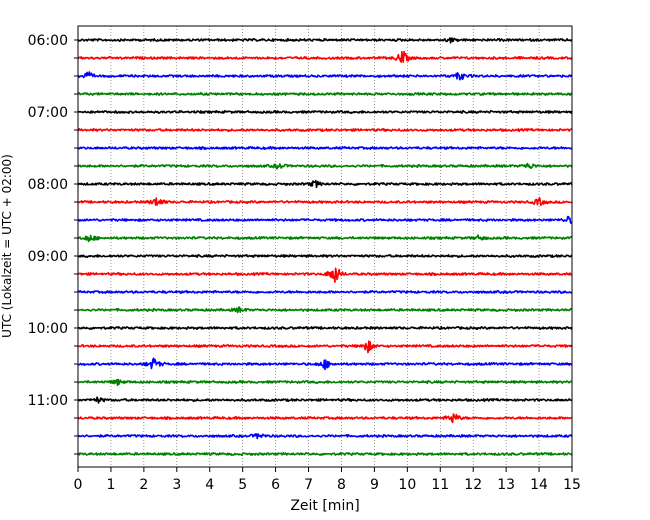  I want to click on x-tick-label-7: 7, so click(308, 485).